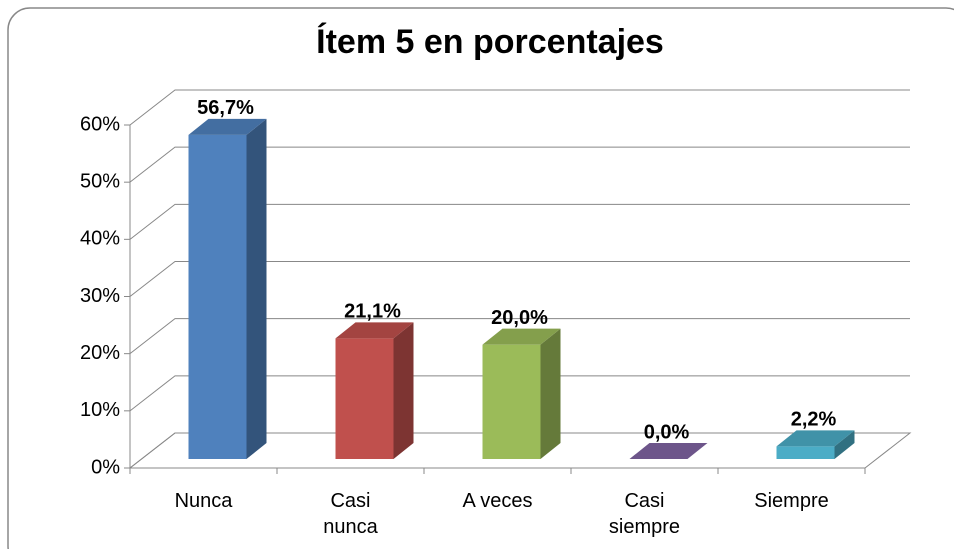  I want to click on x-tick-label: A veces, so click(497, 501).